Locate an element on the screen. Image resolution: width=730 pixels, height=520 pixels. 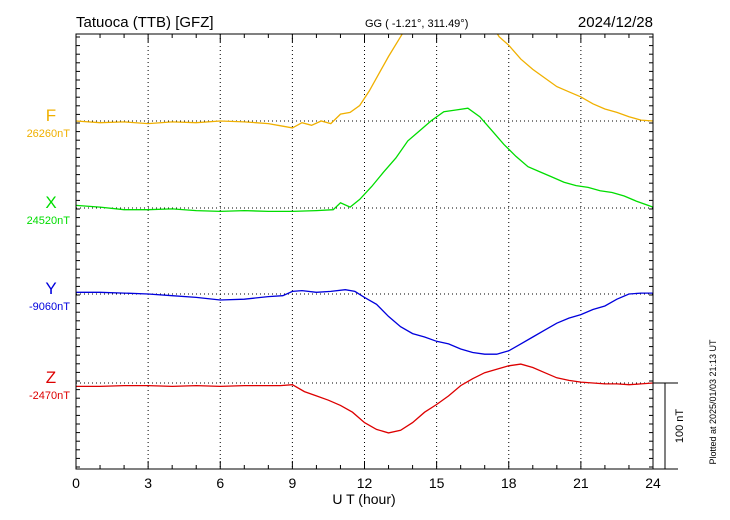
scale-bar-label: 100 nT is located at coordinates (680, 426).